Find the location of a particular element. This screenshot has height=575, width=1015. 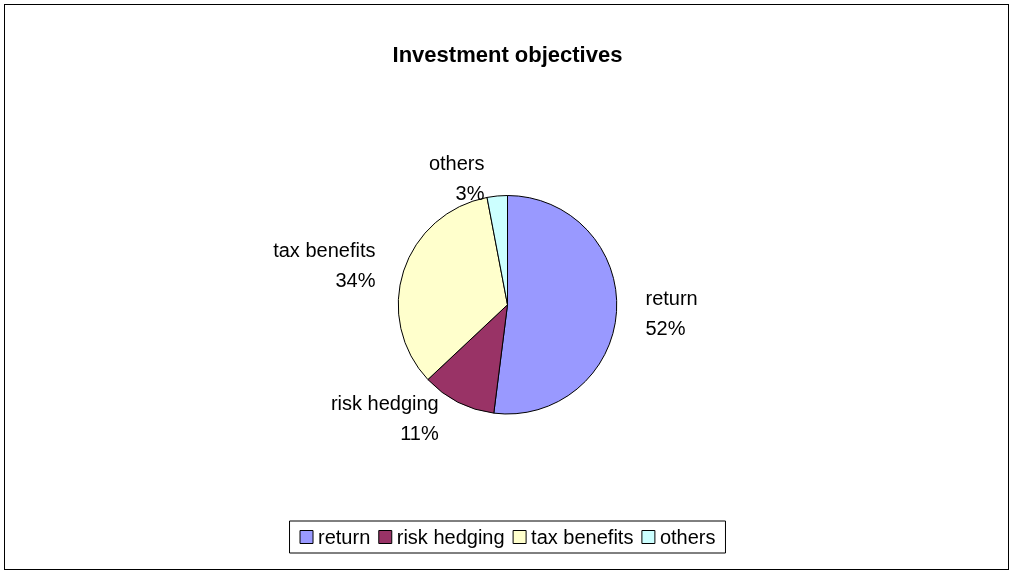

legend-label: return is located at coordinates (344, 537).